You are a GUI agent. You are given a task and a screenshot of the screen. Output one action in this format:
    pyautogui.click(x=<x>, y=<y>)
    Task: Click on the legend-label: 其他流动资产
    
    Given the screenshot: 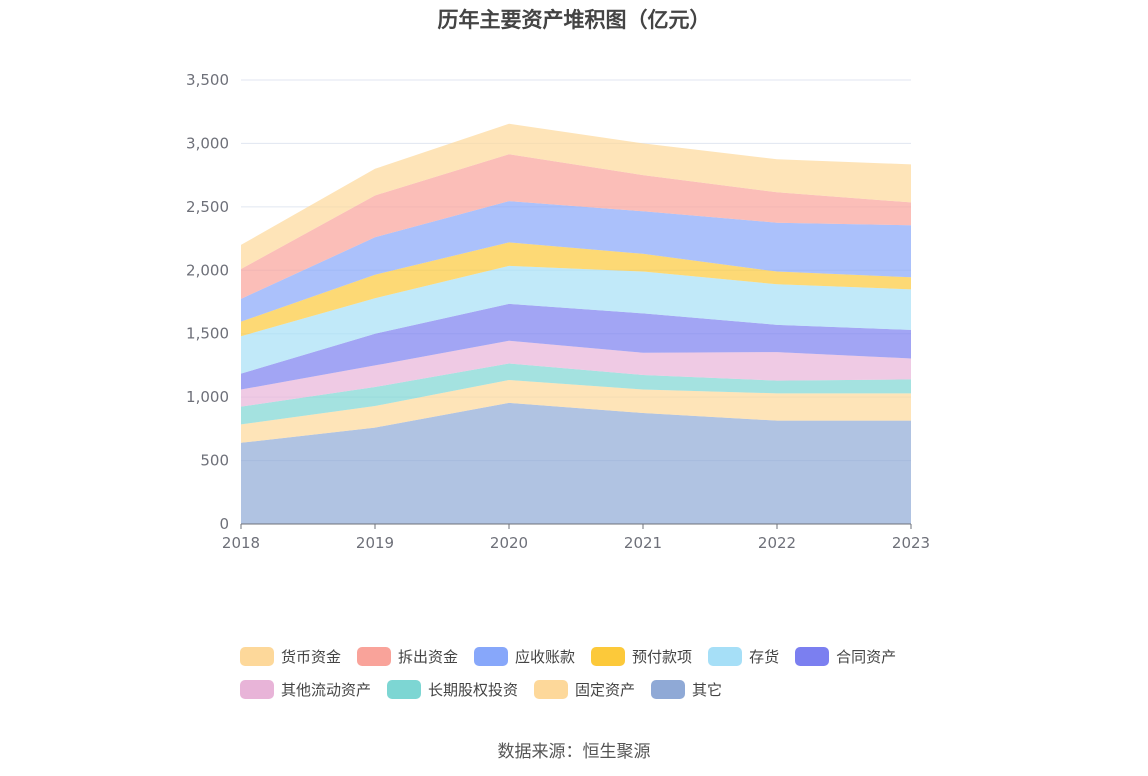 What is the action you would take?
    pyautogui.click(x=326, y=690)
    